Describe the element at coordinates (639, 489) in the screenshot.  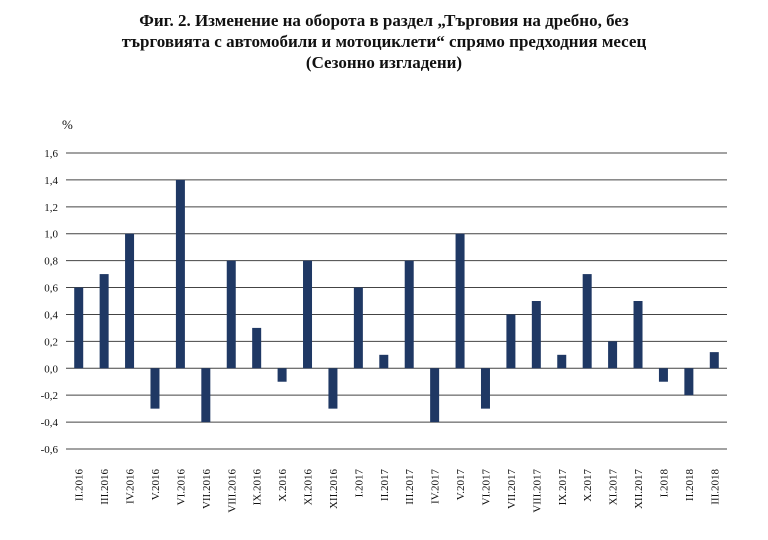
I see `x-tick-label: XII.2017` at that location.